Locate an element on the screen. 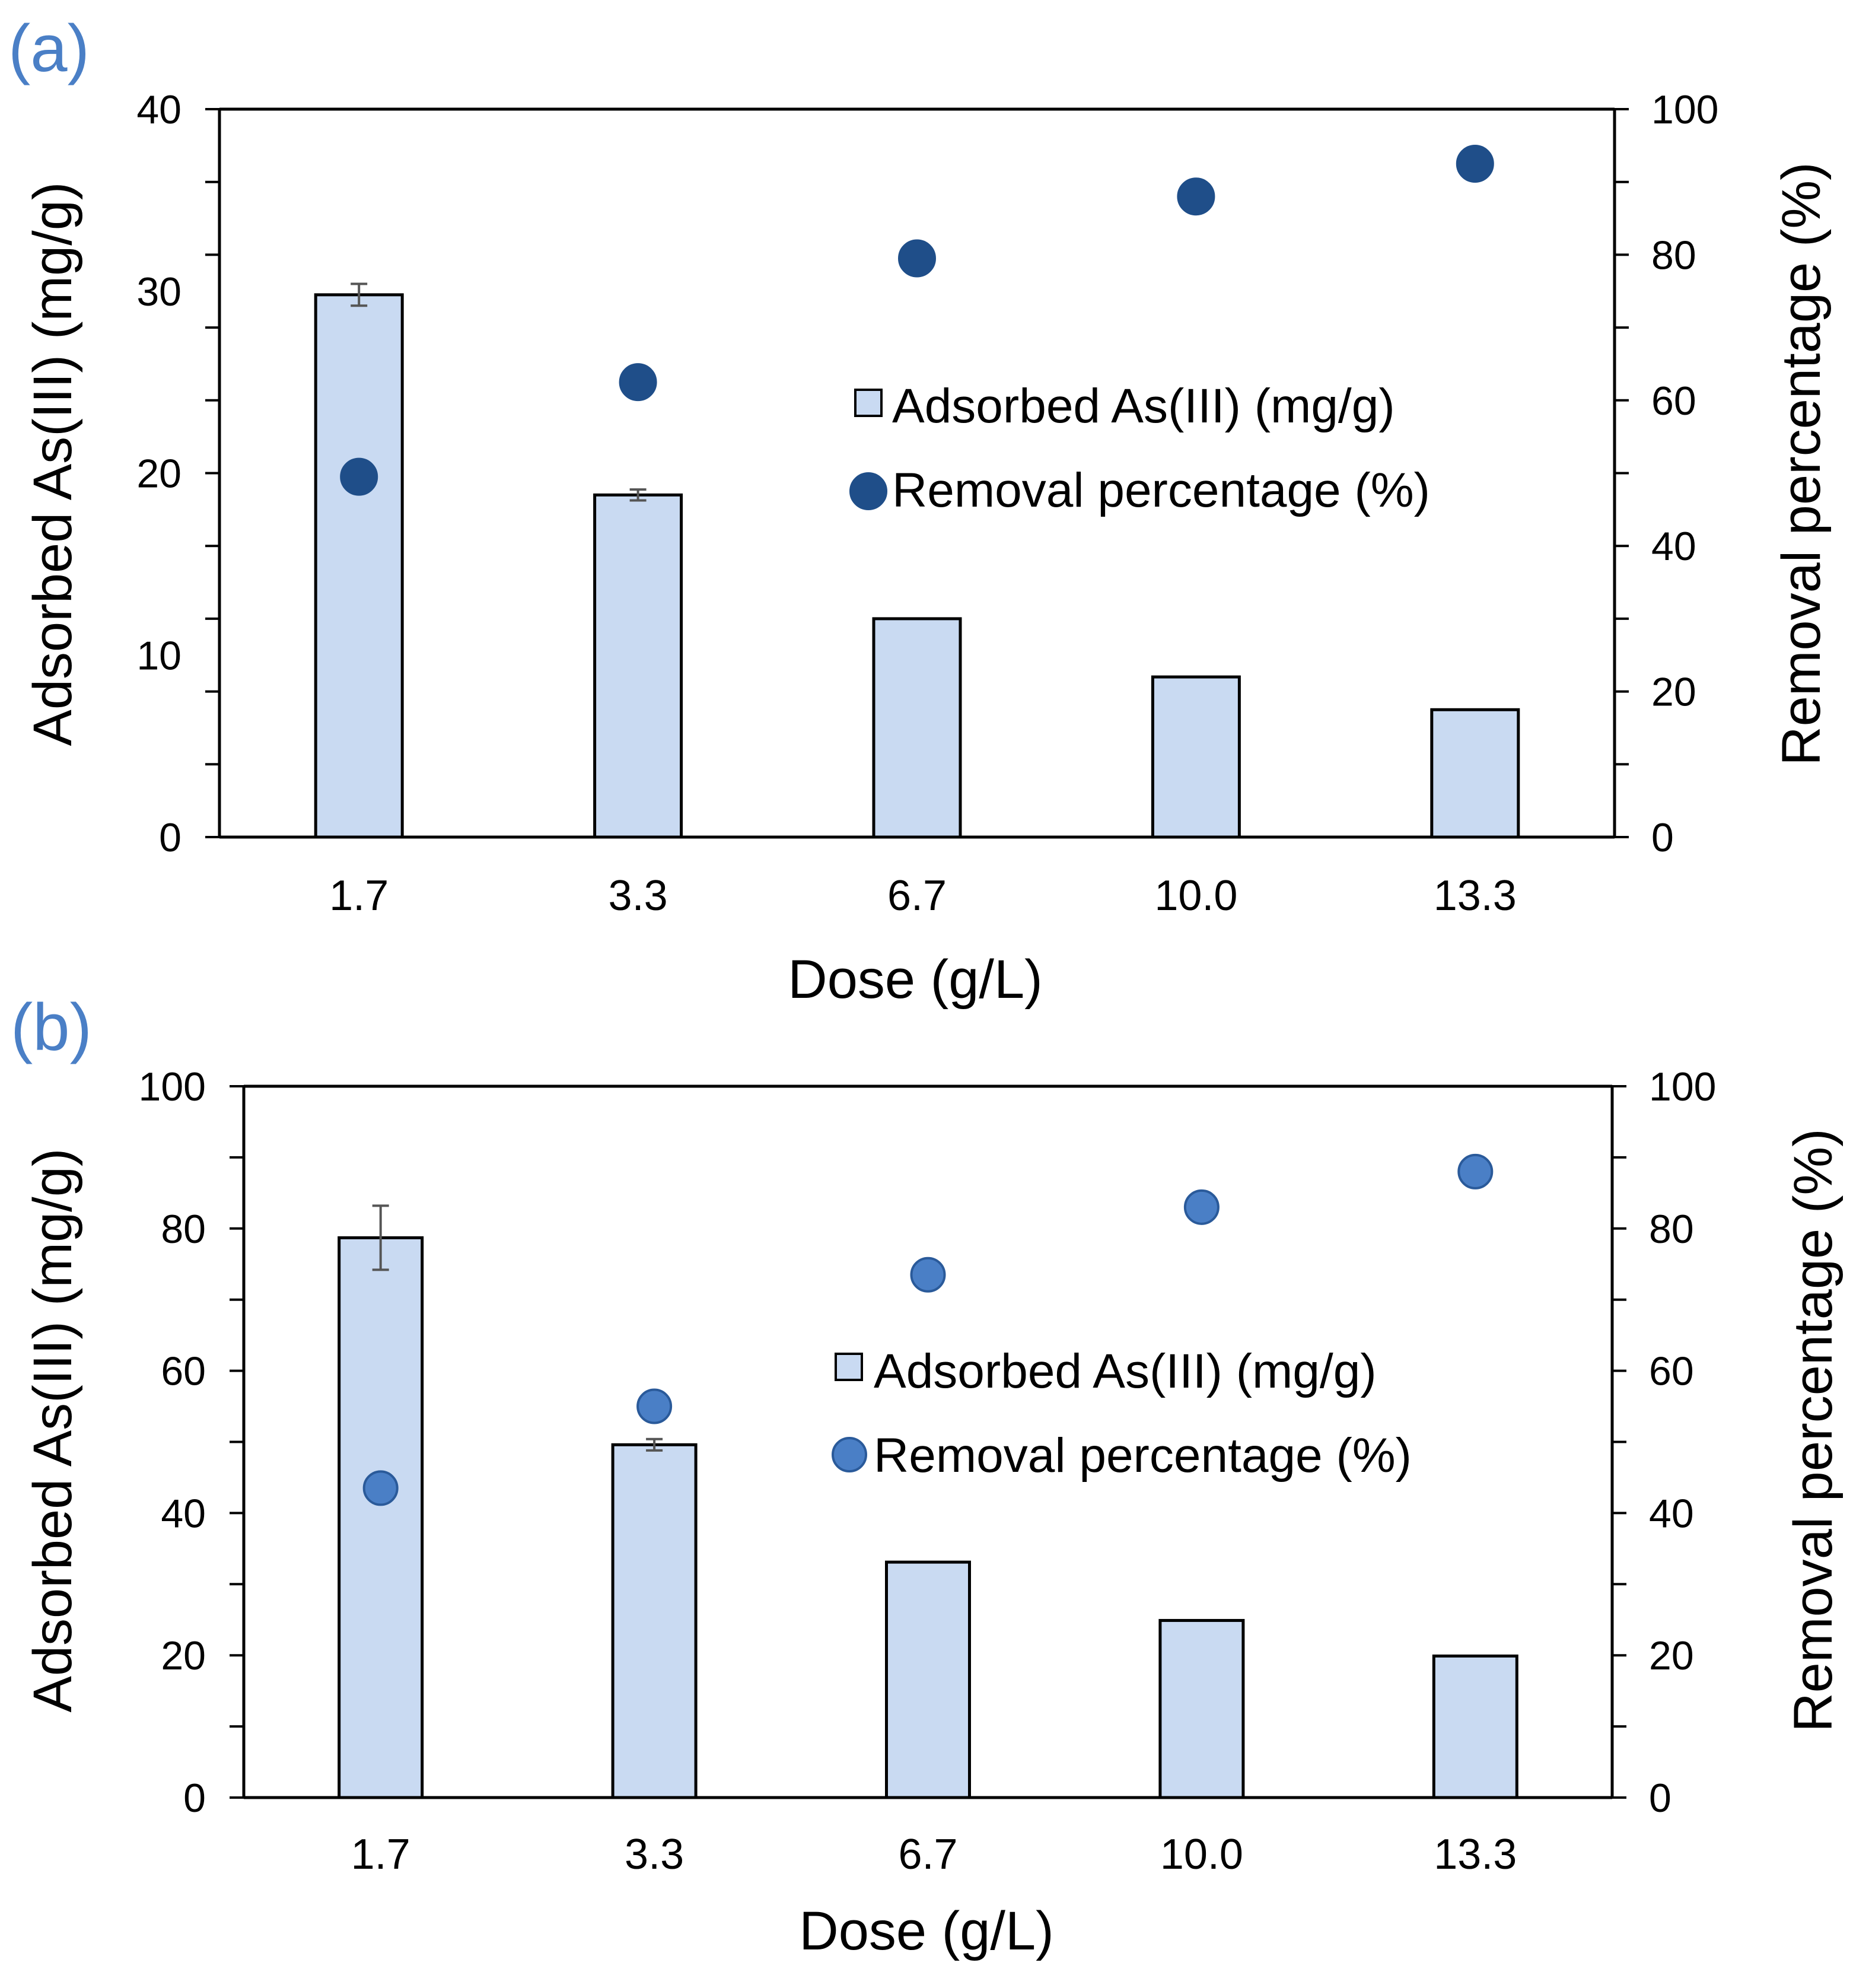  panel-a-y2-tick-label-3: 60 is located at coordinates (1673, 401).